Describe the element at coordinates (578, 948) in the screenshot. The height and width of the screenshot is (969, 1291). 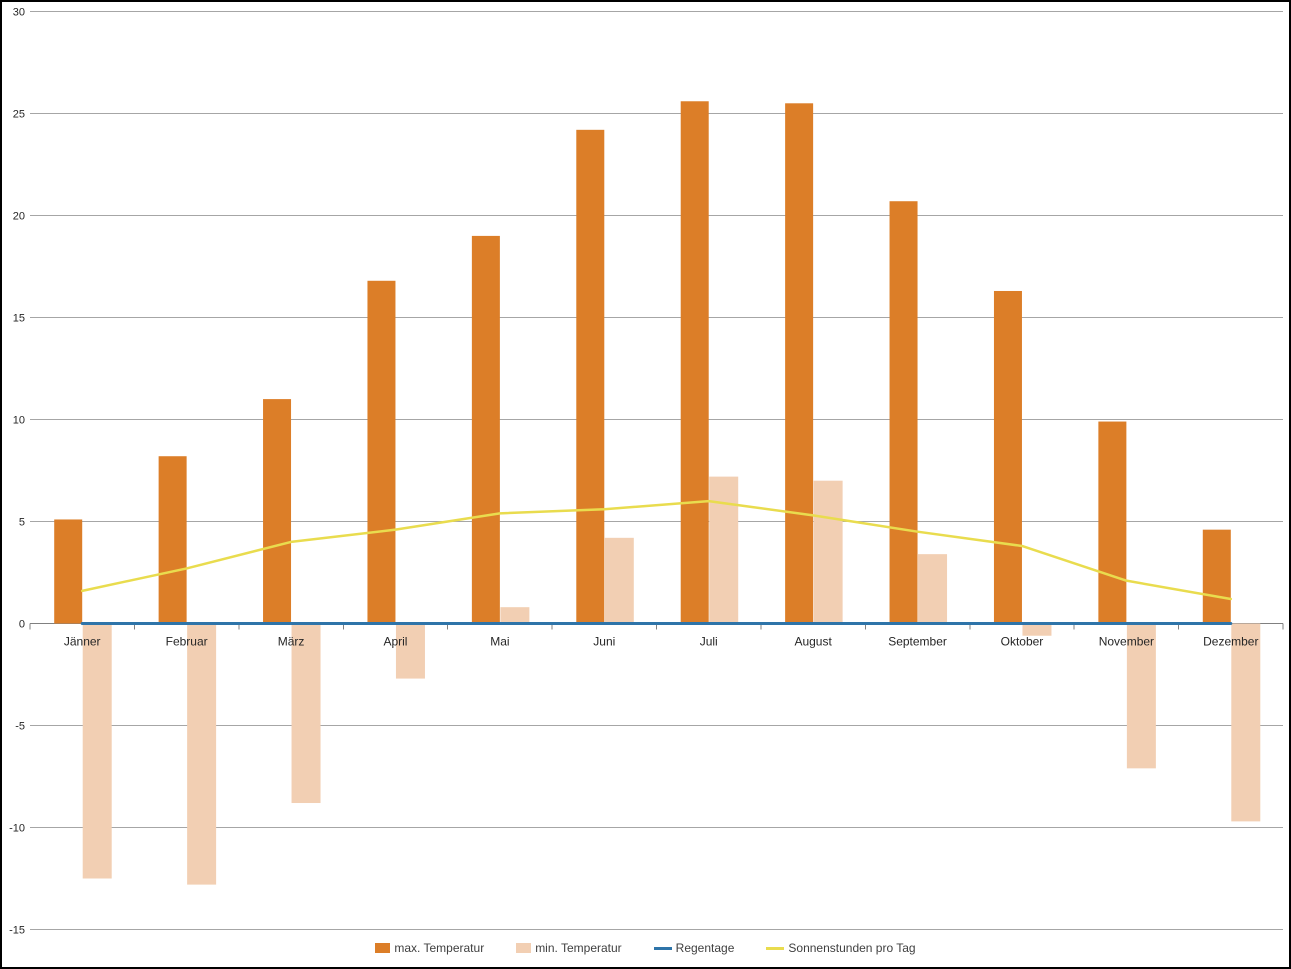
I see `legend-label: min. Temperatur` at that location.